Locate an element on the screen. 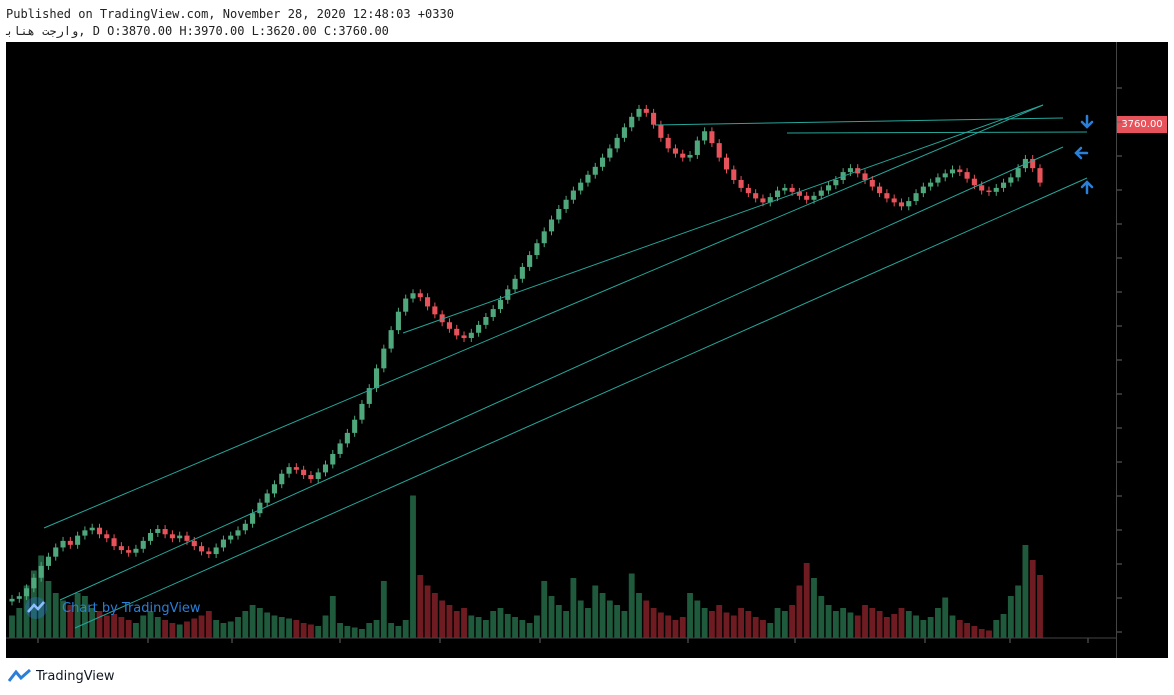 This screenshot has height=695, width=1174. resistance-line-top is located at coordinates (859, 121).